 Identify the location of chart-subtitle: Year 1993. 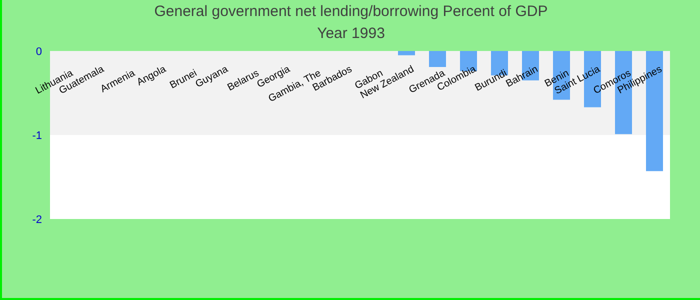
(351, 33).